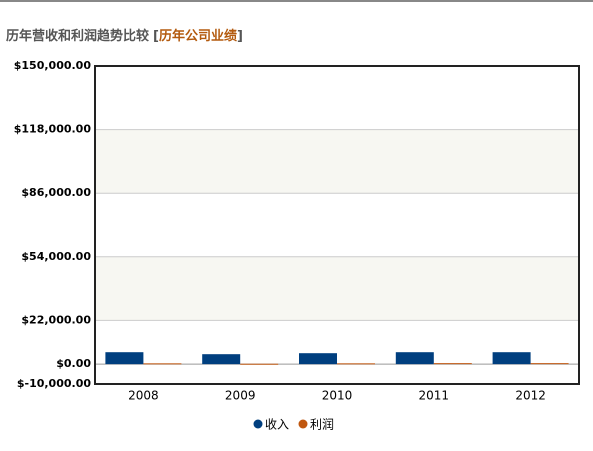 This screenshot has width=593, height=451. Describe the element at coordinates (240, 396) in the screenshot. I see `x-tick-label: 2009` at that location.